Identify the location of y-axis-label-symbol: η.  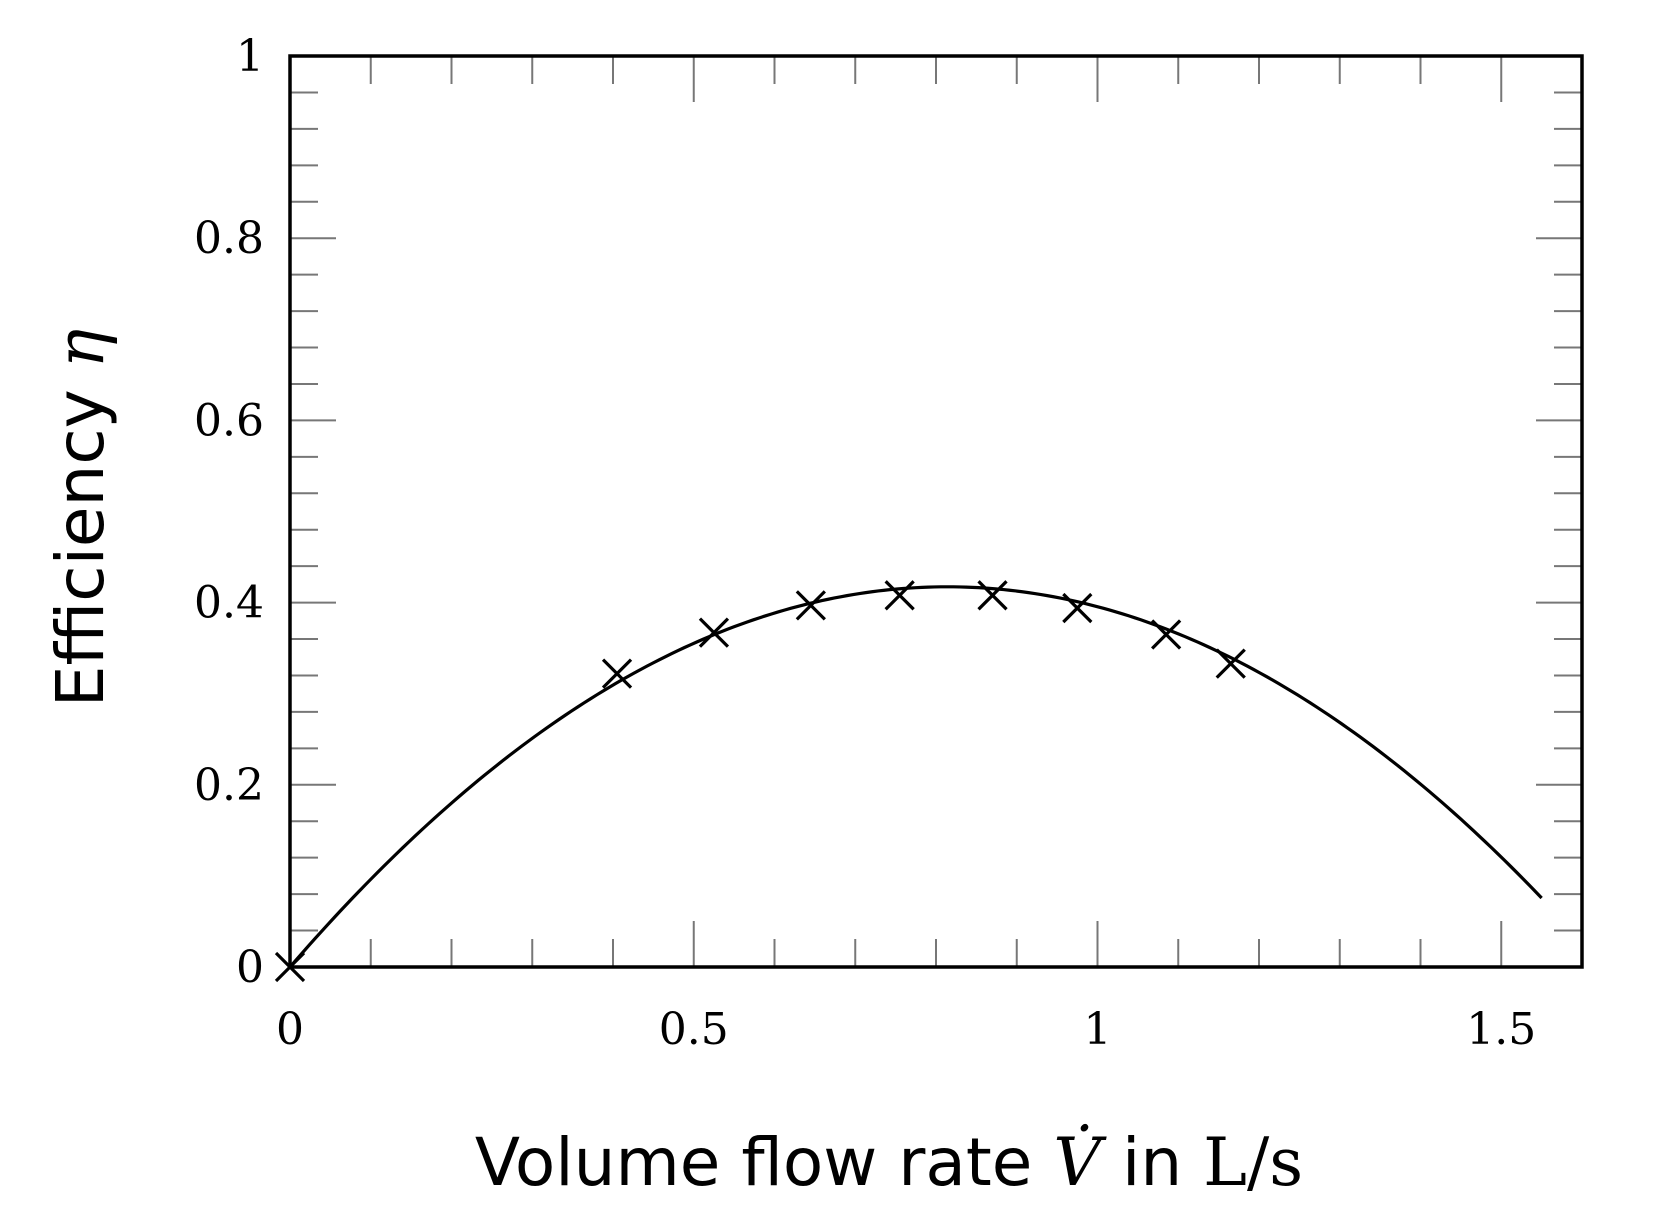
(80, 349).